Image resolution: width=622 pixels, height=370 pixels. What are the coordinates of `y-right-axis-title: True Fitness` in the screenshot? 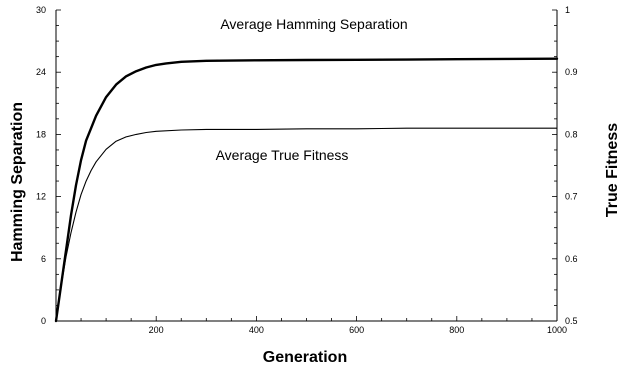 It's located at (612, 170).